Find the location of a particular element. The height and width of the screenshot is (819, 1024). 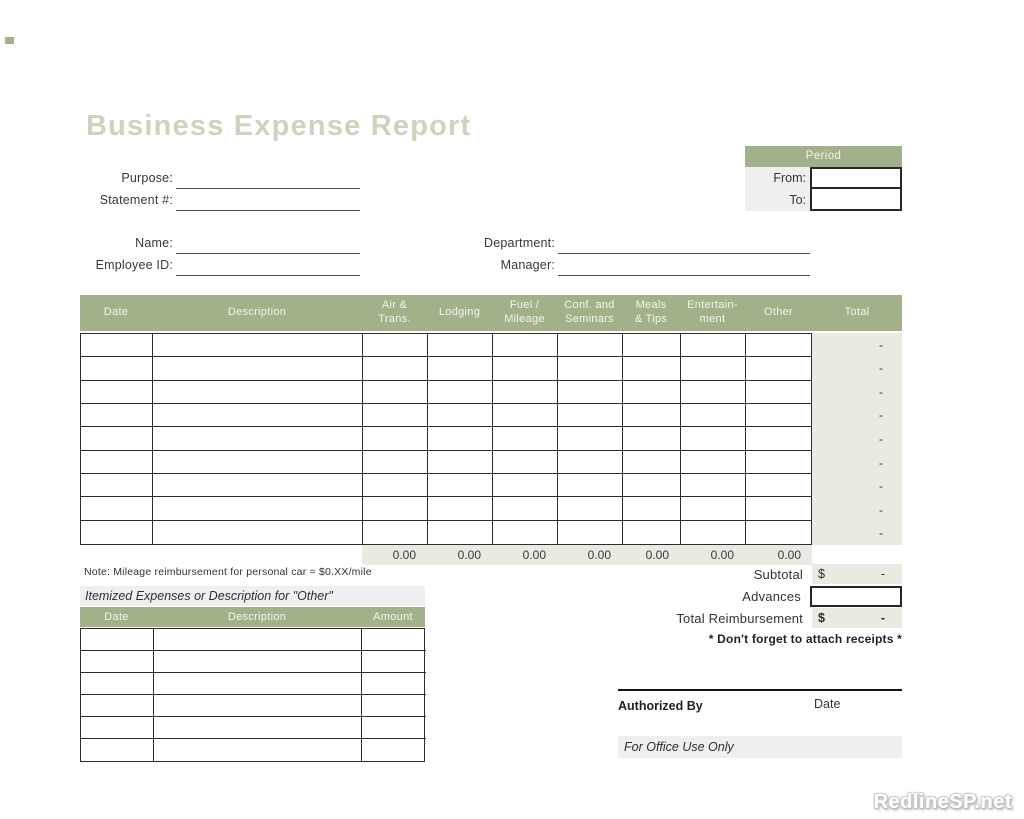

employee-id-input is located at coordinates (268, 267).